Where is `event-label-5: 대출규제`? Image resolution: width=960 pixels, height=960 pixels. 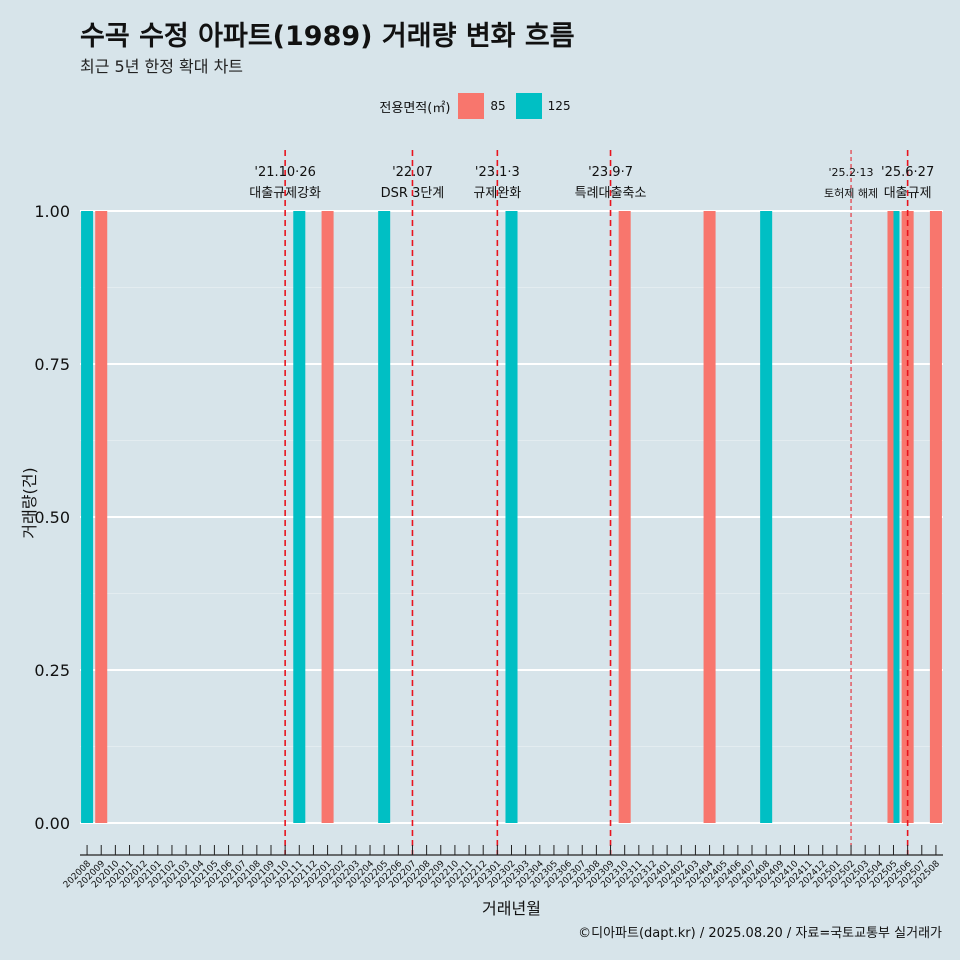 event-label-5: 대출규제 is located at coordinates (908, 193).